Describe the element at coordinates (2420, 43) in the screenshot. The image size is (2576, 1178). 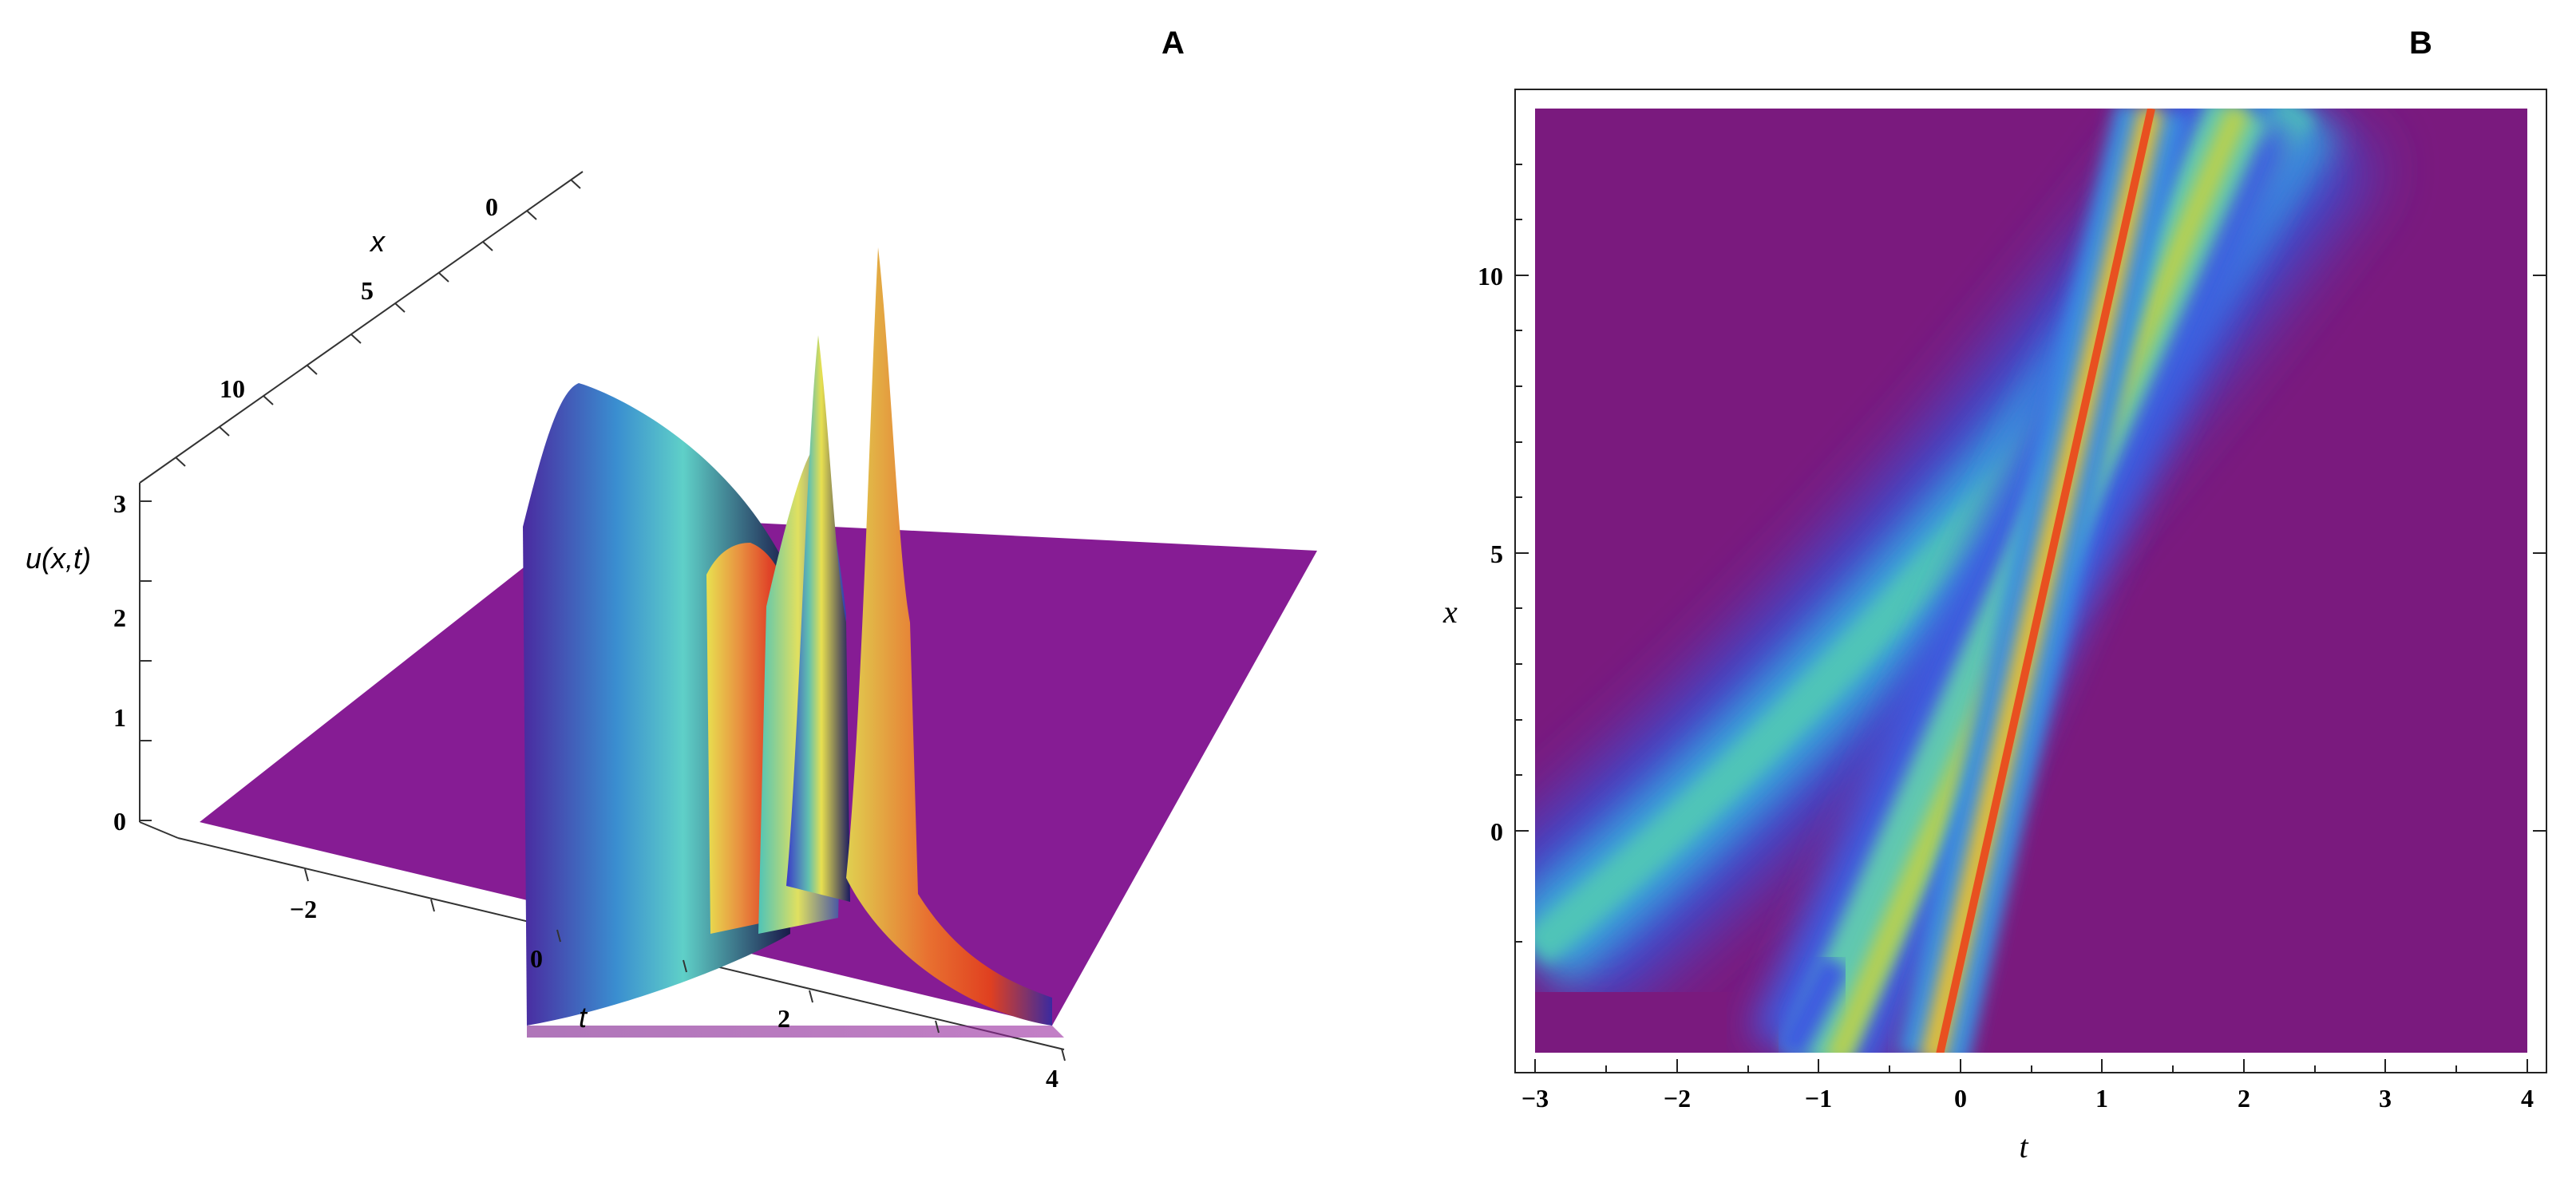
I see `panel-b-letter: B` at that location.